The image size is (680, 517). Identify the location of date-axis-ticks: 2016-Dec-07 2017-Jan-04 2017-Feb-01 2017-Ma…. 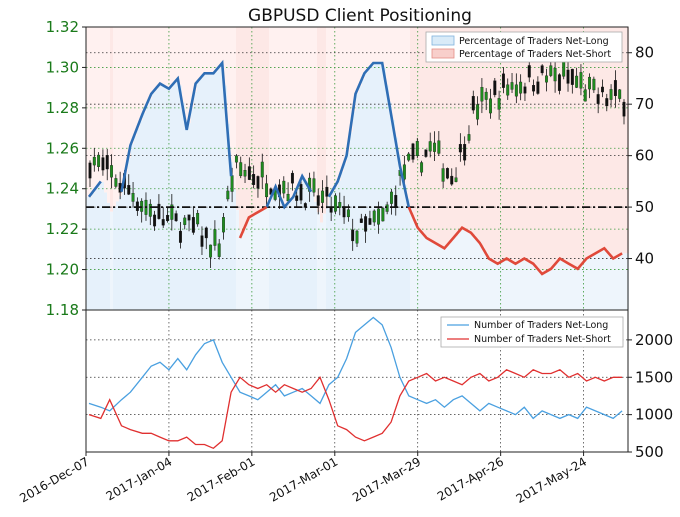
(303, 479).